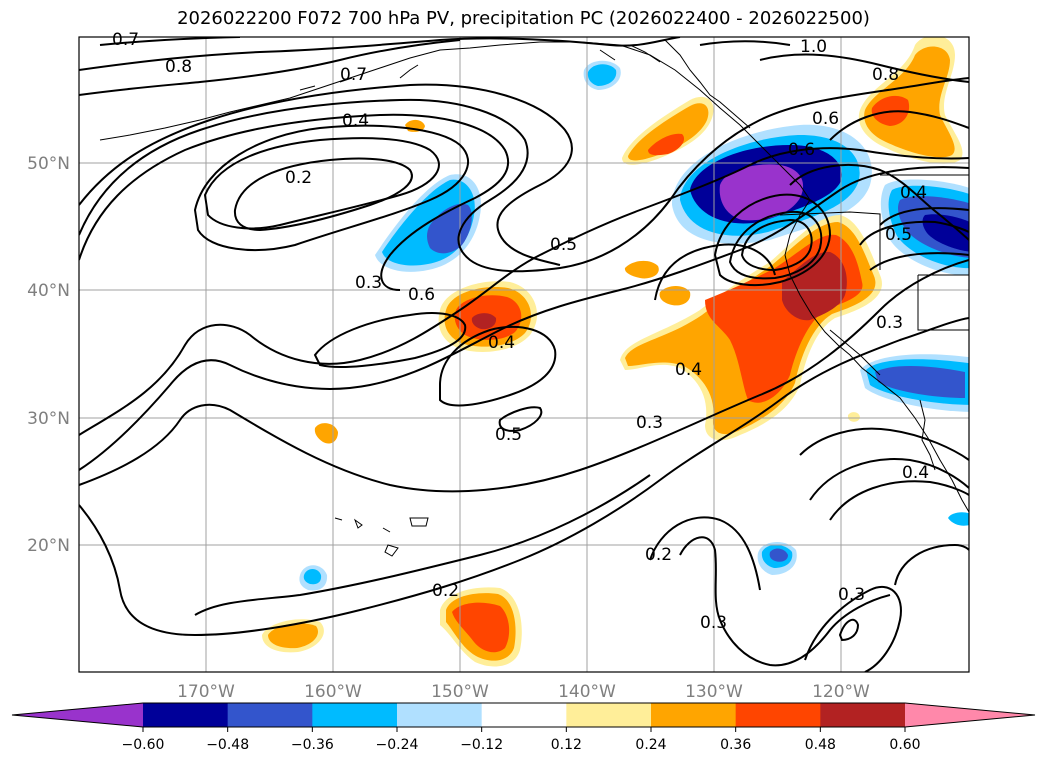 This screenshot has height=765, width=1047. What do you see at coordinates (735, 745) in the screenshot?
I see `colorbar-tick-label: 0.36` at bounding box center [735, 745].